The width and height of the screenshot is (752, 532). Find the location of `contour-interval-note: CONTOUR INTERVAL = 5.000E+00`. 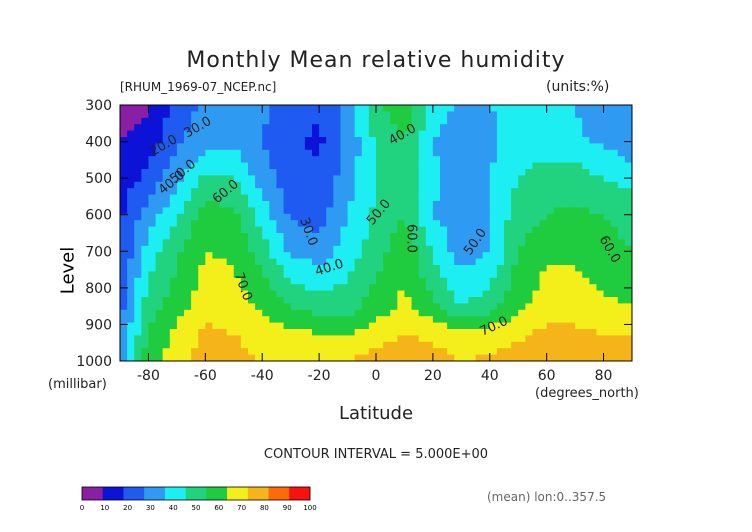

contour-interval-note: CONTOUR INTERVAL = 5.000E+00 is located at coordinates (376, 454).